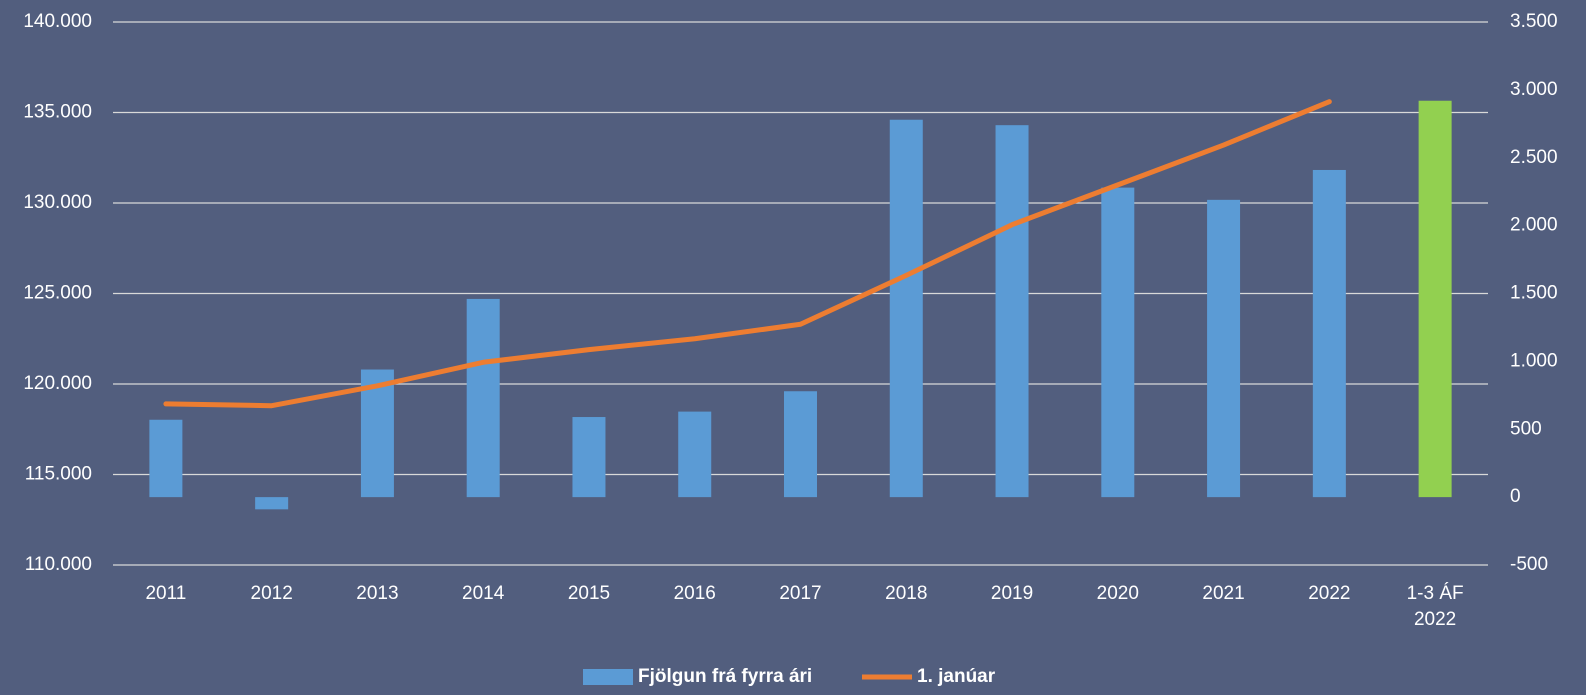 This screenshot has width=1586, height=695. I want to click on y2-tick-label: 1.000, so click(1534, 360).